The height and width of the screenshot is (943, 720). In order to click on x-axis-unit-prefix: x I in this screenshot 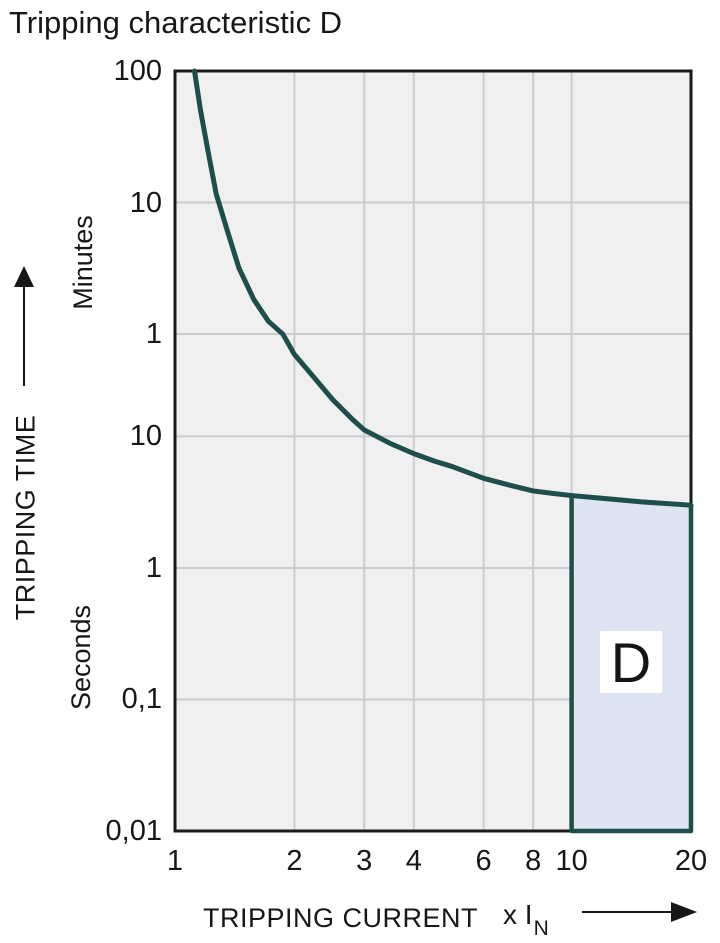, I will do `click(518, 914)`.